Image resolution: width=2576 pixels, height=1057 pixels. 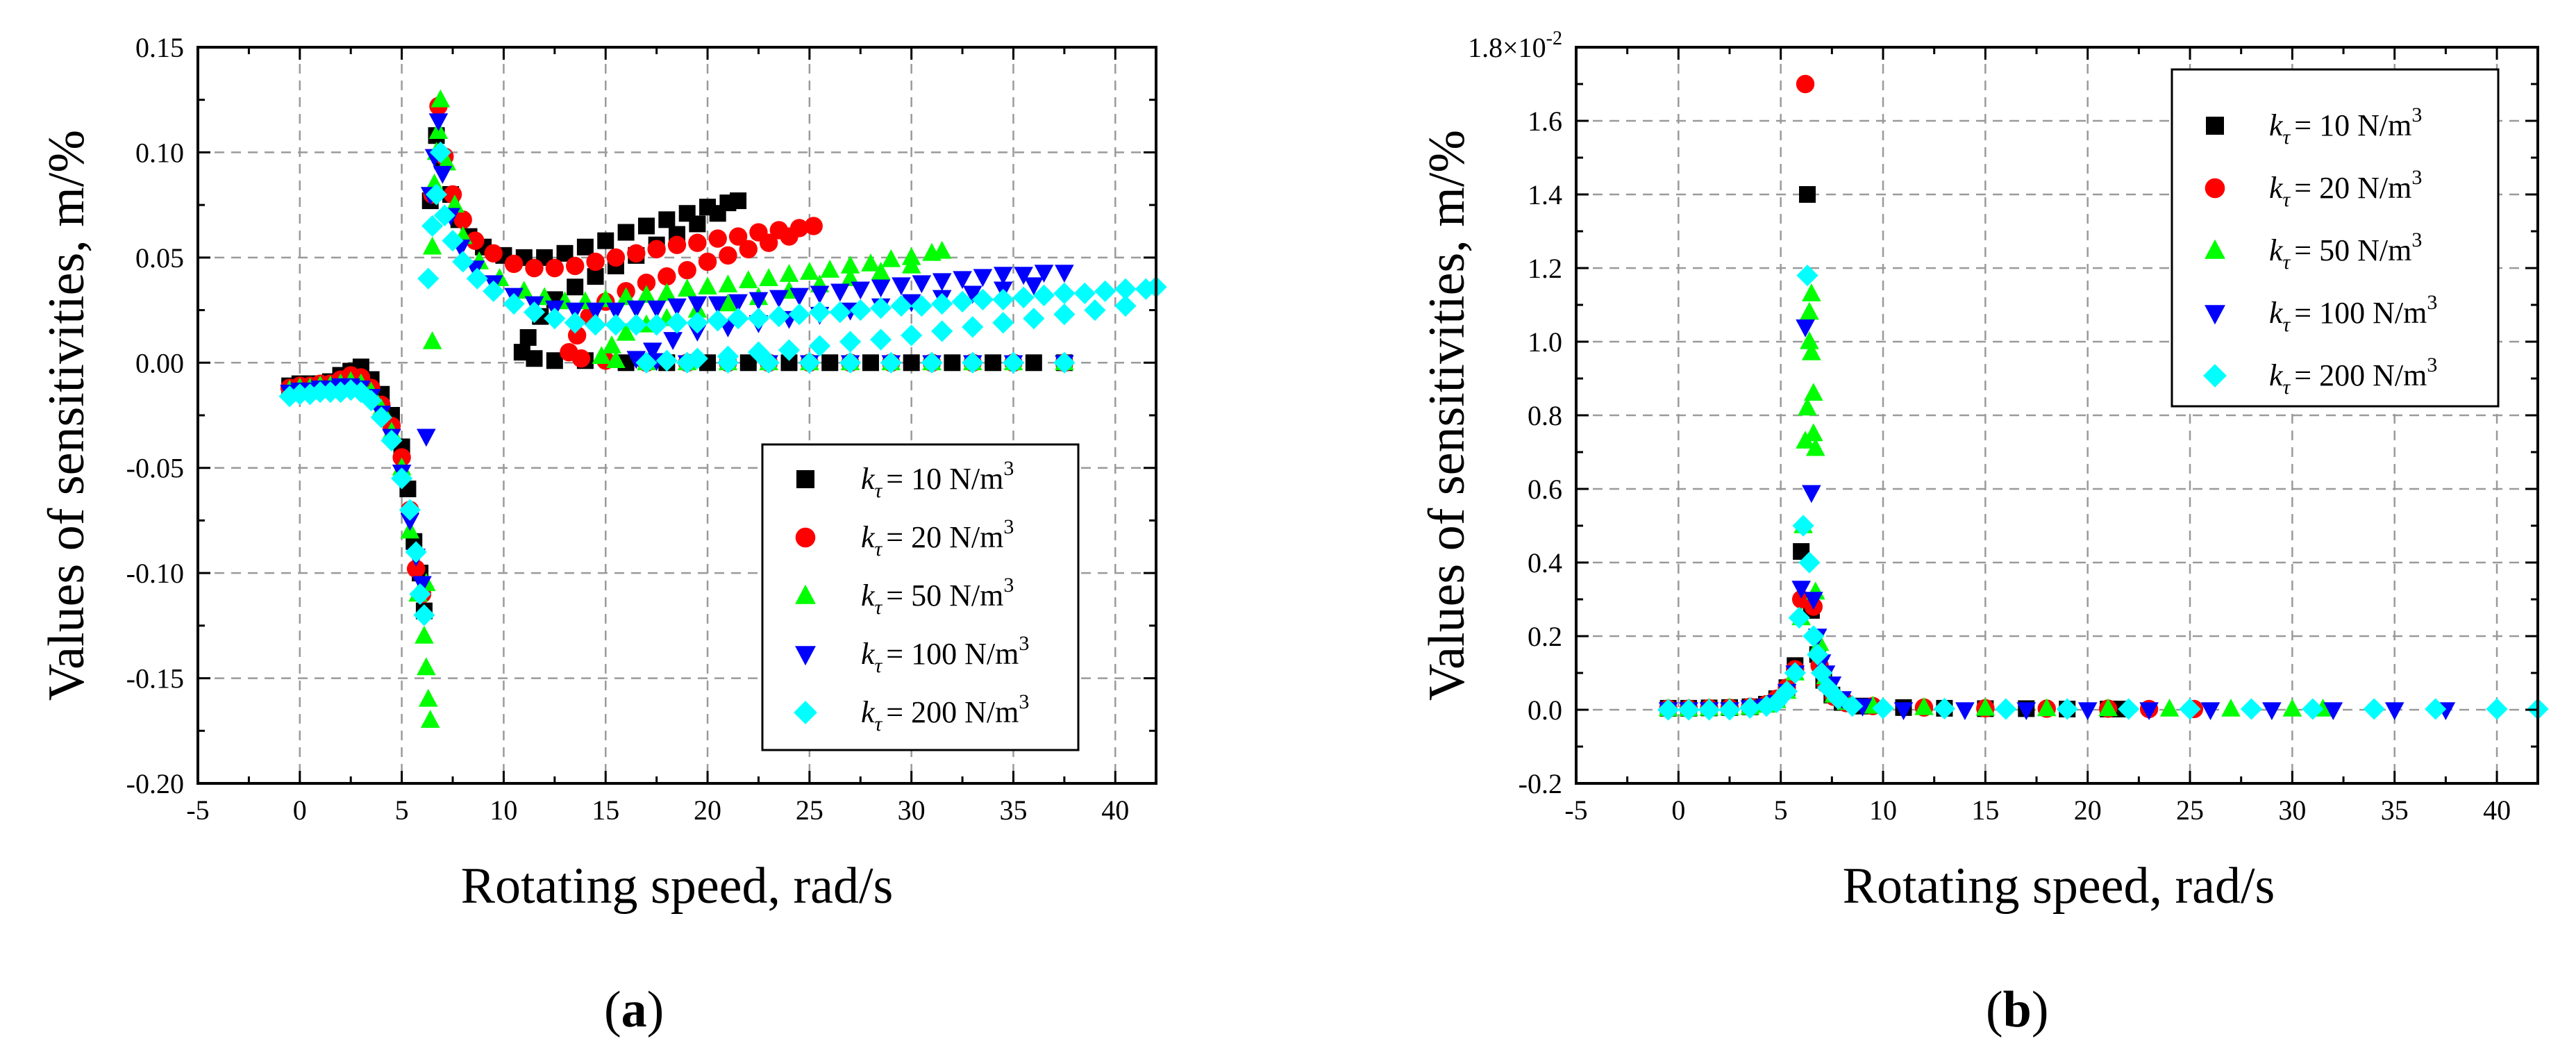 What do you see at coordinates (1507, 48) in the screenshot?
I see `y-top-mantissa-b: 1.8×10` at bounding box center [1507, 48].